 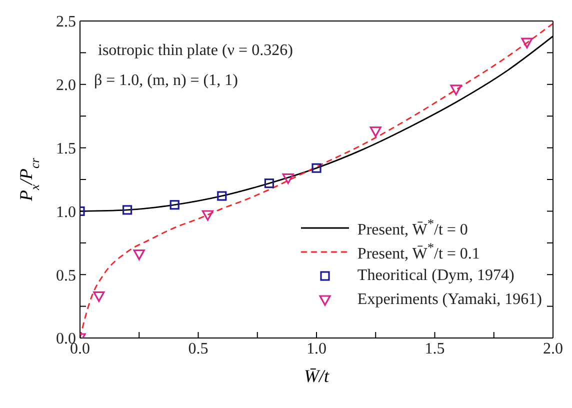 What do you see at coordinates (66, 22) in the screenshot?
I see `y-tick-label: 2.5` at bounding box center [66, 22].